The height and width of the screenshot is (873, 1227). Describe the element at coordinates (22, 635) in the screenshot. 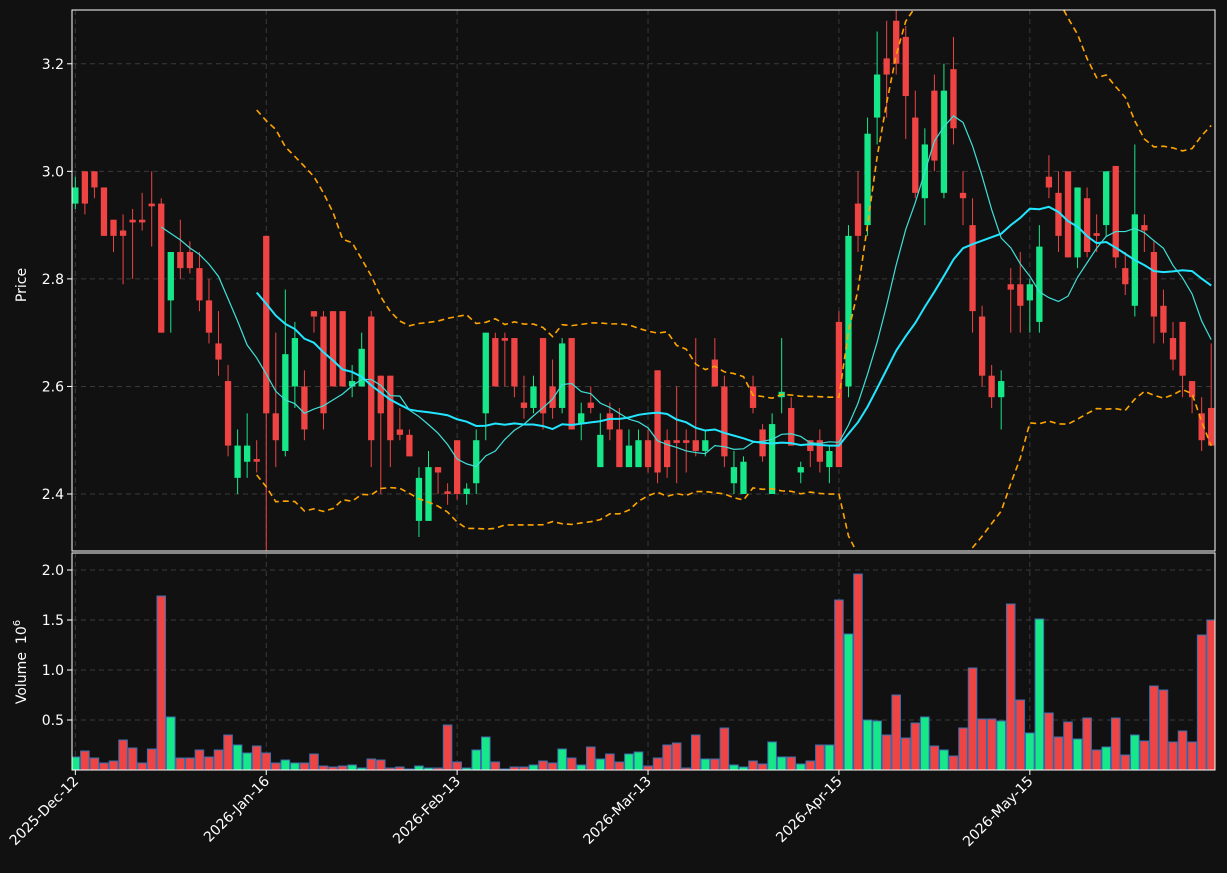

I see `volume-multiplier: 10` at that location.